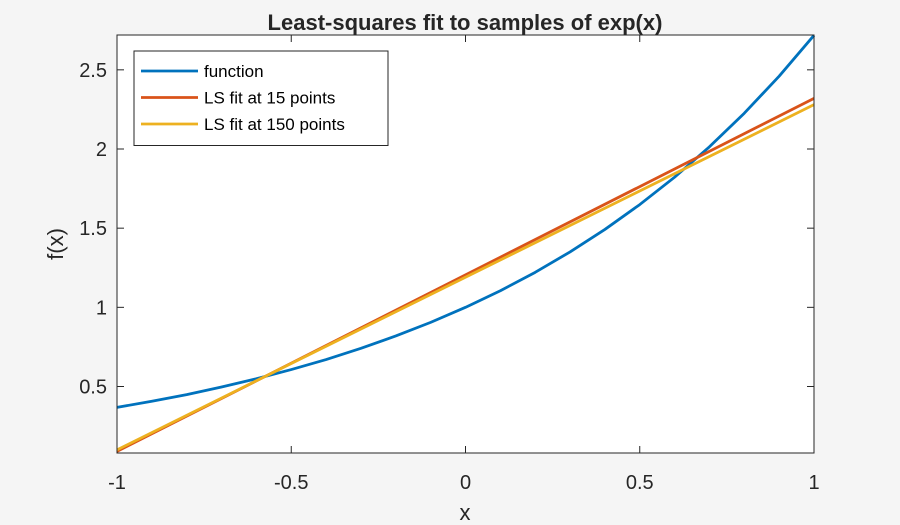 The image size is (900, 525). Describe the element at coordinates (465, 22) in the screenshot. I see `chart-title: Least-squares fit to samples of exp(x)` at that location.